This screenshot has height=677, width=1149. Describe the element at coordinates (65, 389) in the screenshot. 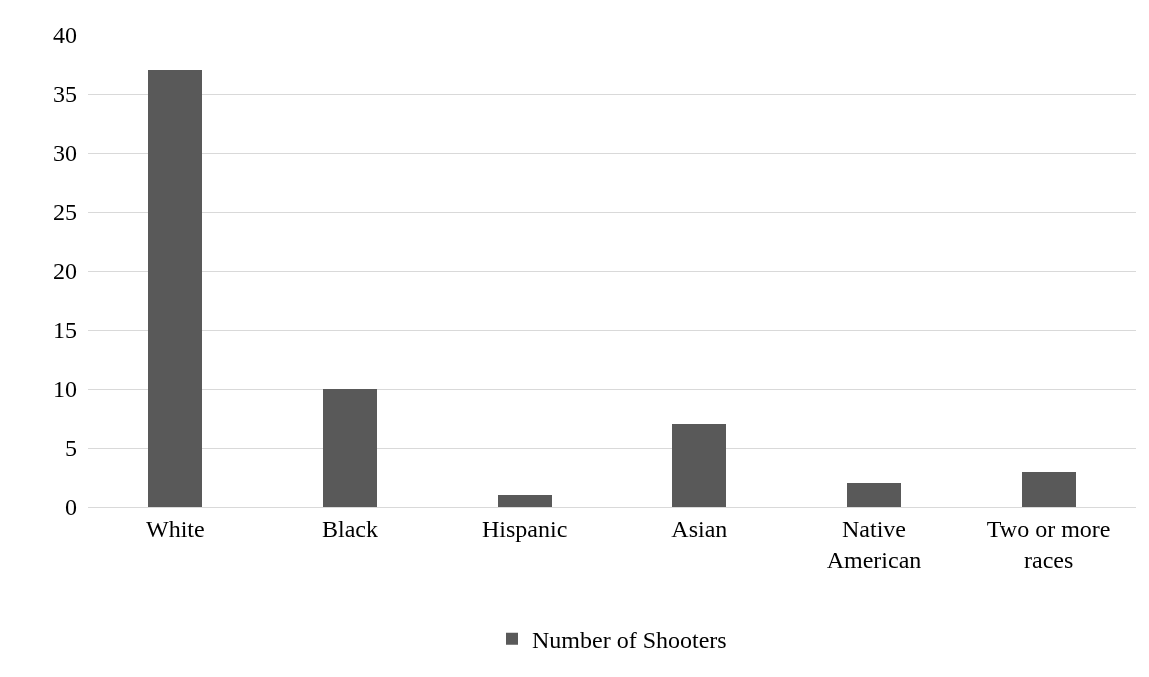

I see `y-tick-label: 10` at that location.